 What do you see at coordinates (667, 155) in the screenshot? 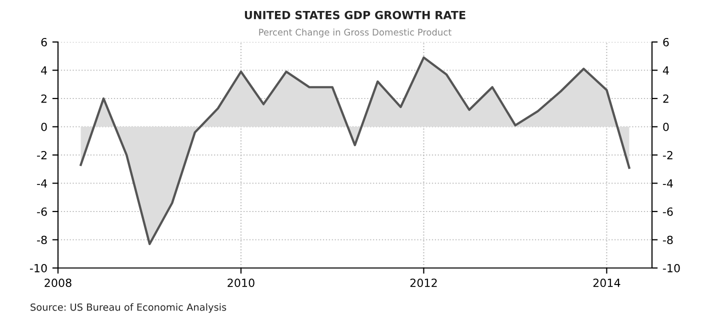
I see `y2-tick-label: -2` at bounding box center [667, 155].